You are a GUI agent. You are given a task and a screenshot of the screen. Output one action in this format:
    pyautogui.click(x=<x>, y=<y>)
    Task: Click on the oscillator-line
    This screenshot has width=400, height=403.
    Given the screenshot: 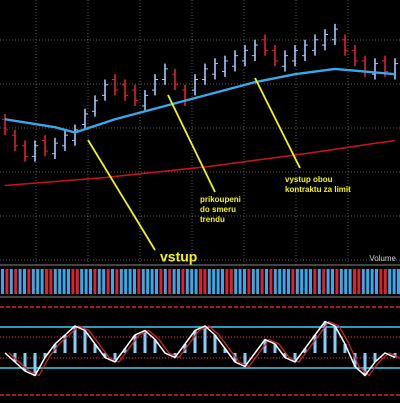 What is the action you would take?
    pyautogui.click(x=200, y=348)
    